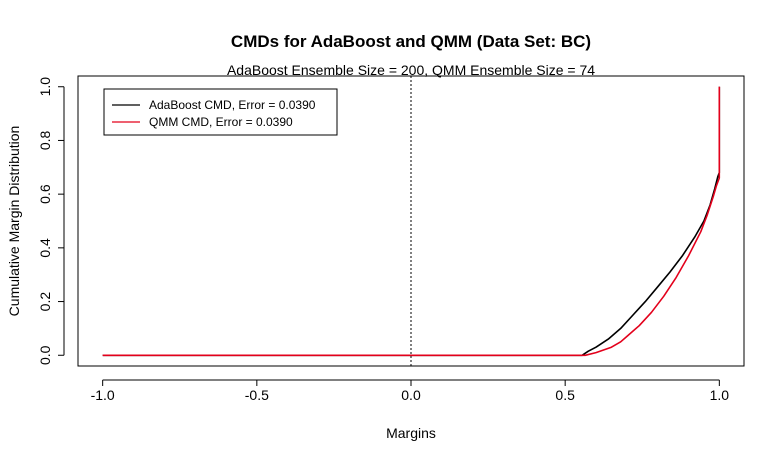  I want to click on chart-title: CMDs for AdaBoost and QMM (Data Set: BC), so click(411, 41).